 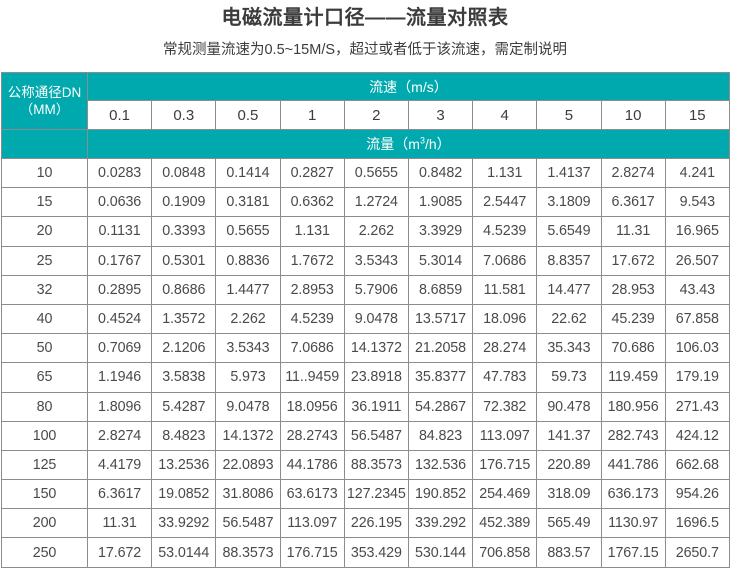 I want to click on cell-flowrate: 0.0636, so click(x=119, y=202).